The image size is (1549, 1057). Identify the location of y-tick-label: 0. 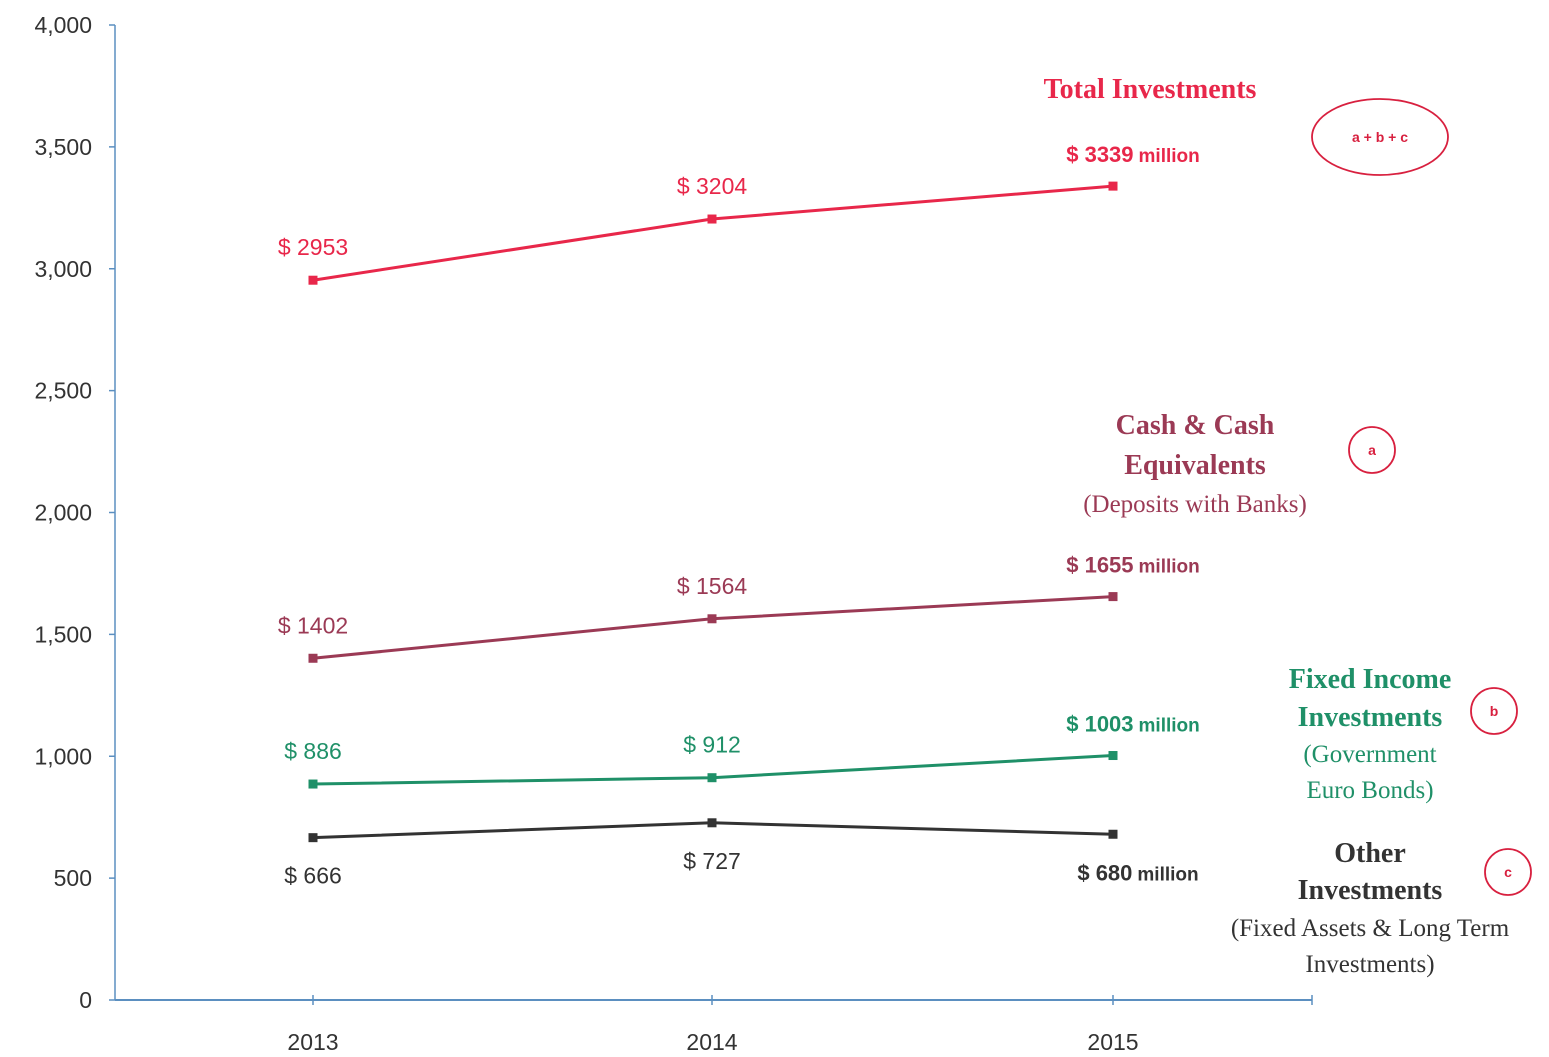
(85, 1000).